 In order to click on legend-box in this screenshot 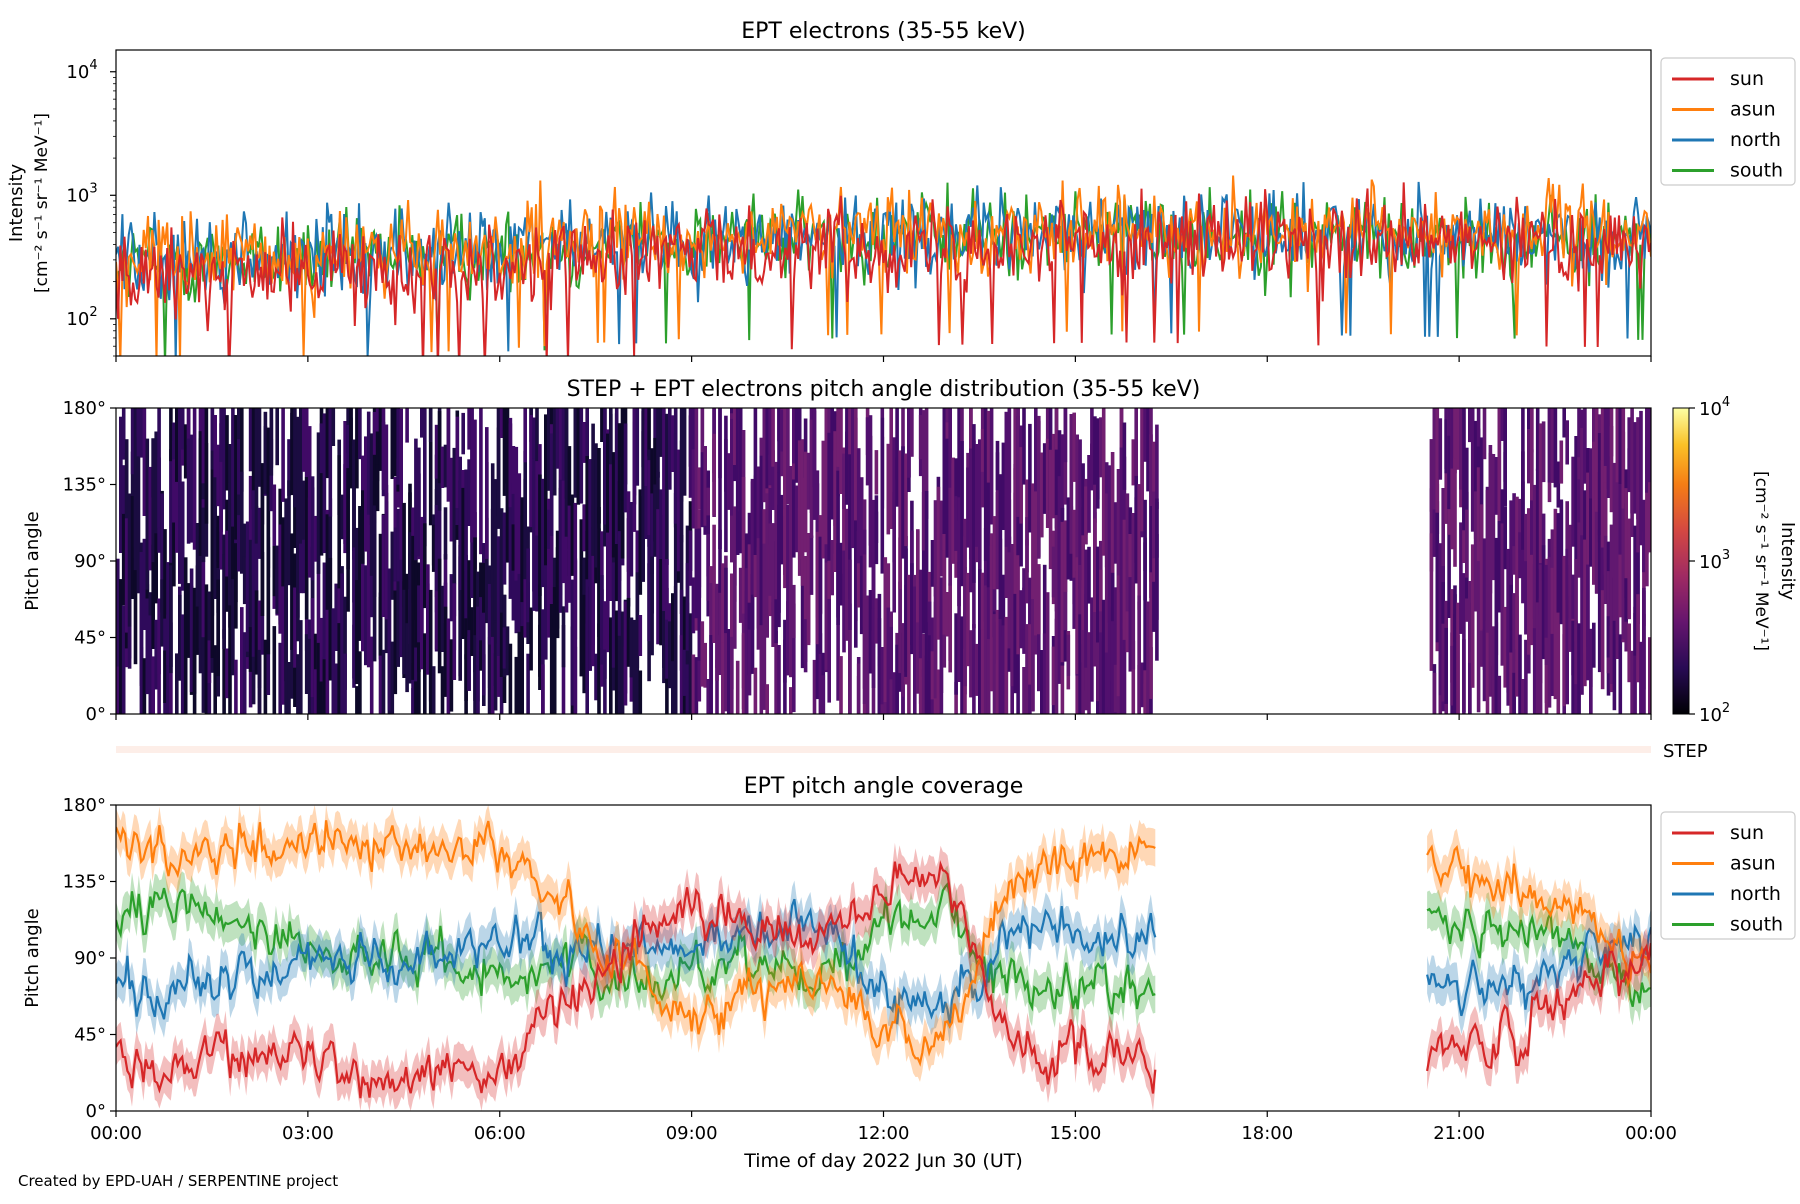, I will do `click(1728, 875)`.